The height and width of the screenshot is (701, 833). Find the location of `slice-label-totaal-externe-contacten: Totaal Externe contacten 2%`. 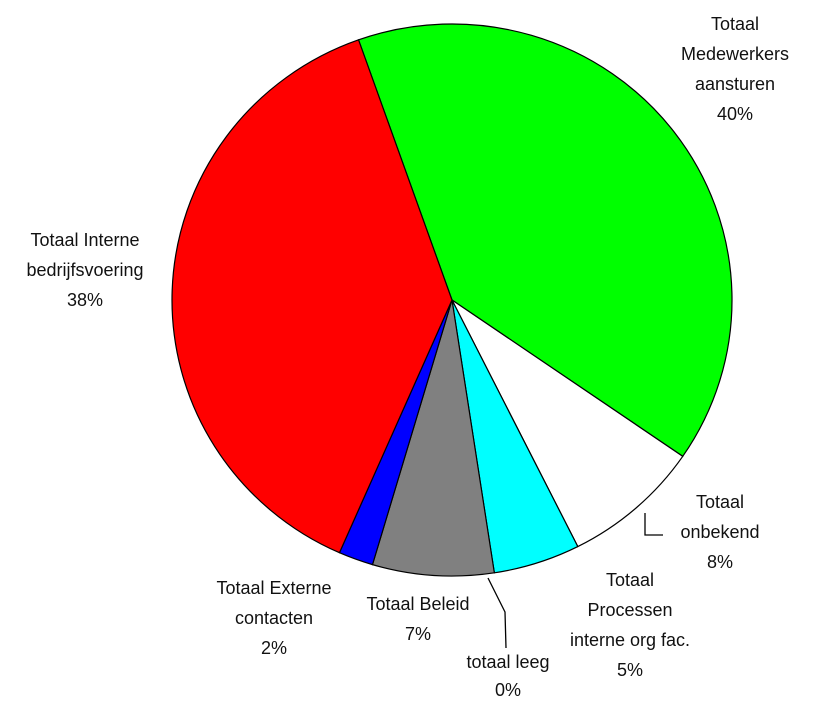

slice-label-totaal-externe-contacten: Totaal Externe contacten 2% is located at coordinates (273, 618).